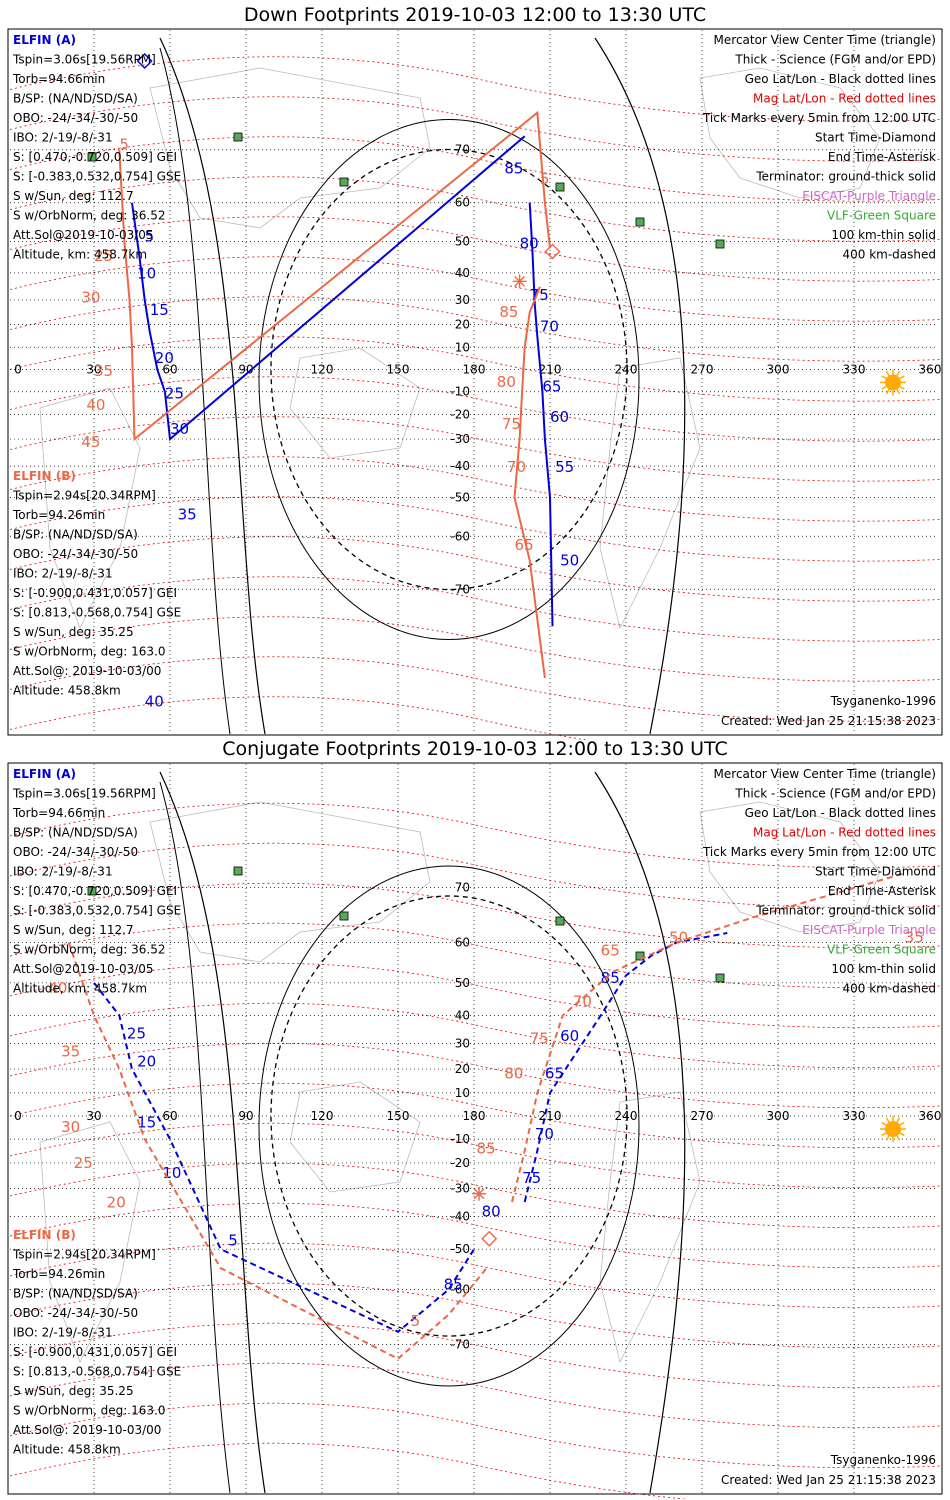  What do you see at coordinates (58, 1274) in the screenshot?
I see `info-line: Torb=94.26min` at bounding box center [58, 1274].